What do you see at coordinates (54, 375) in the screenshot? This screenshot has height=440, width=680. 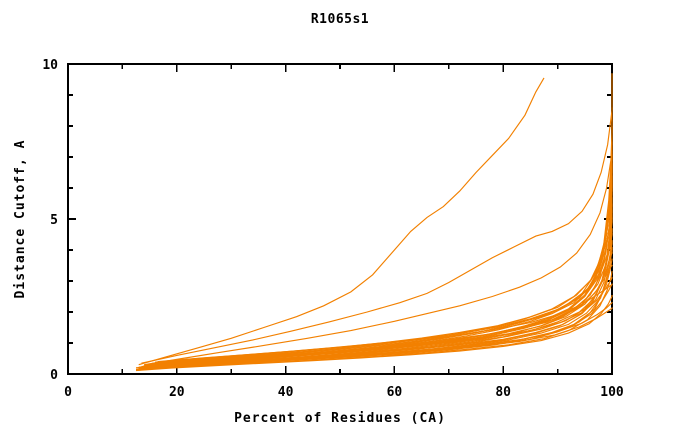 I see `y-tick-label: 0` at bounding box center [54, 375].